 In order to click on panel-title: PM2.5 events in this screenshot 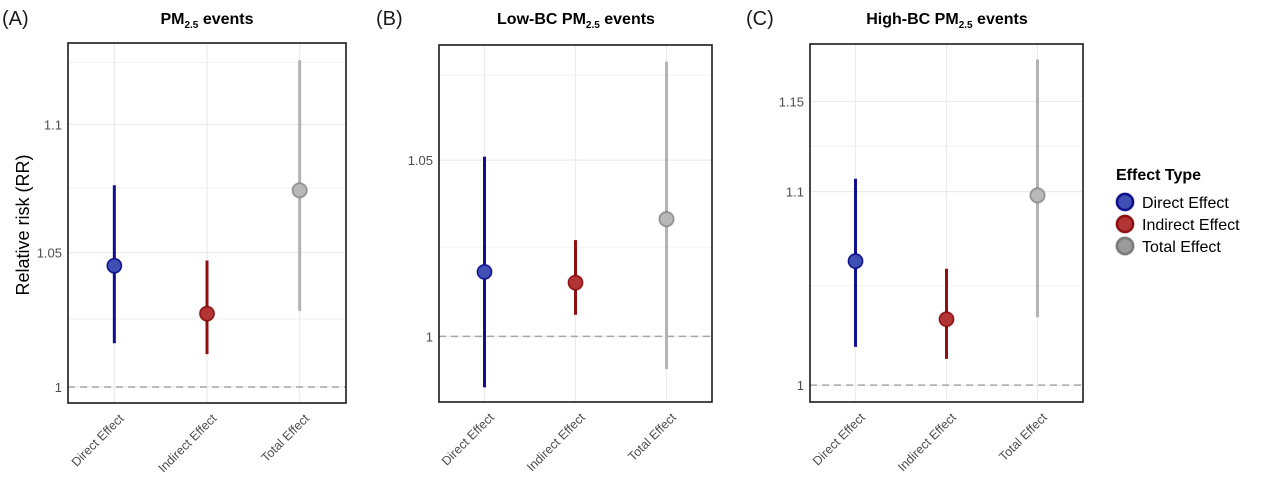, I will do `click(206, 21)`.